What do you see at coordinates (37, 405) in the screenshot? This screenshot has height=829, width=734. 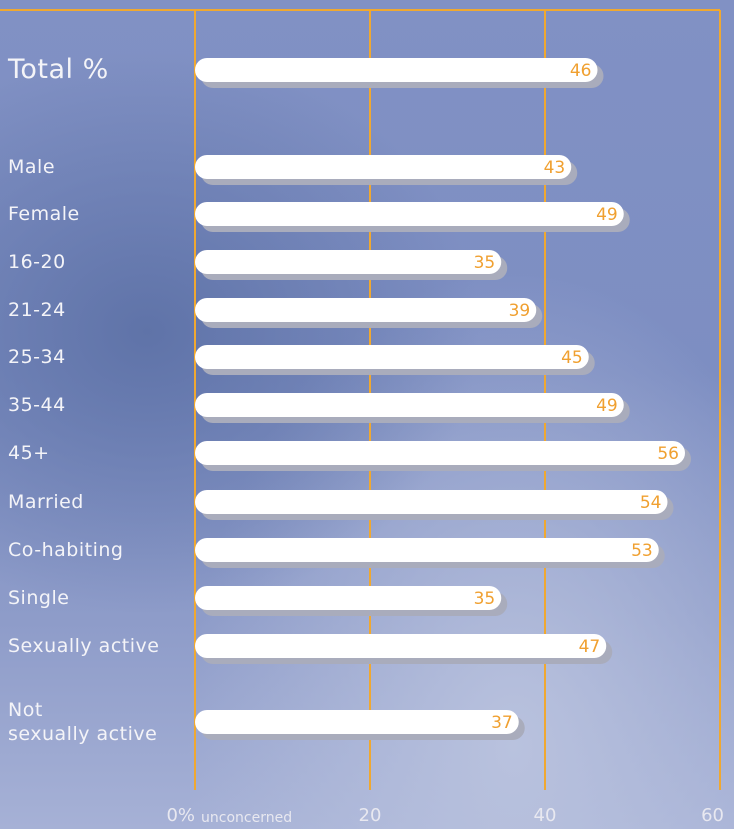 I see `category-label: 35-44` at bounding box center [37, 405].